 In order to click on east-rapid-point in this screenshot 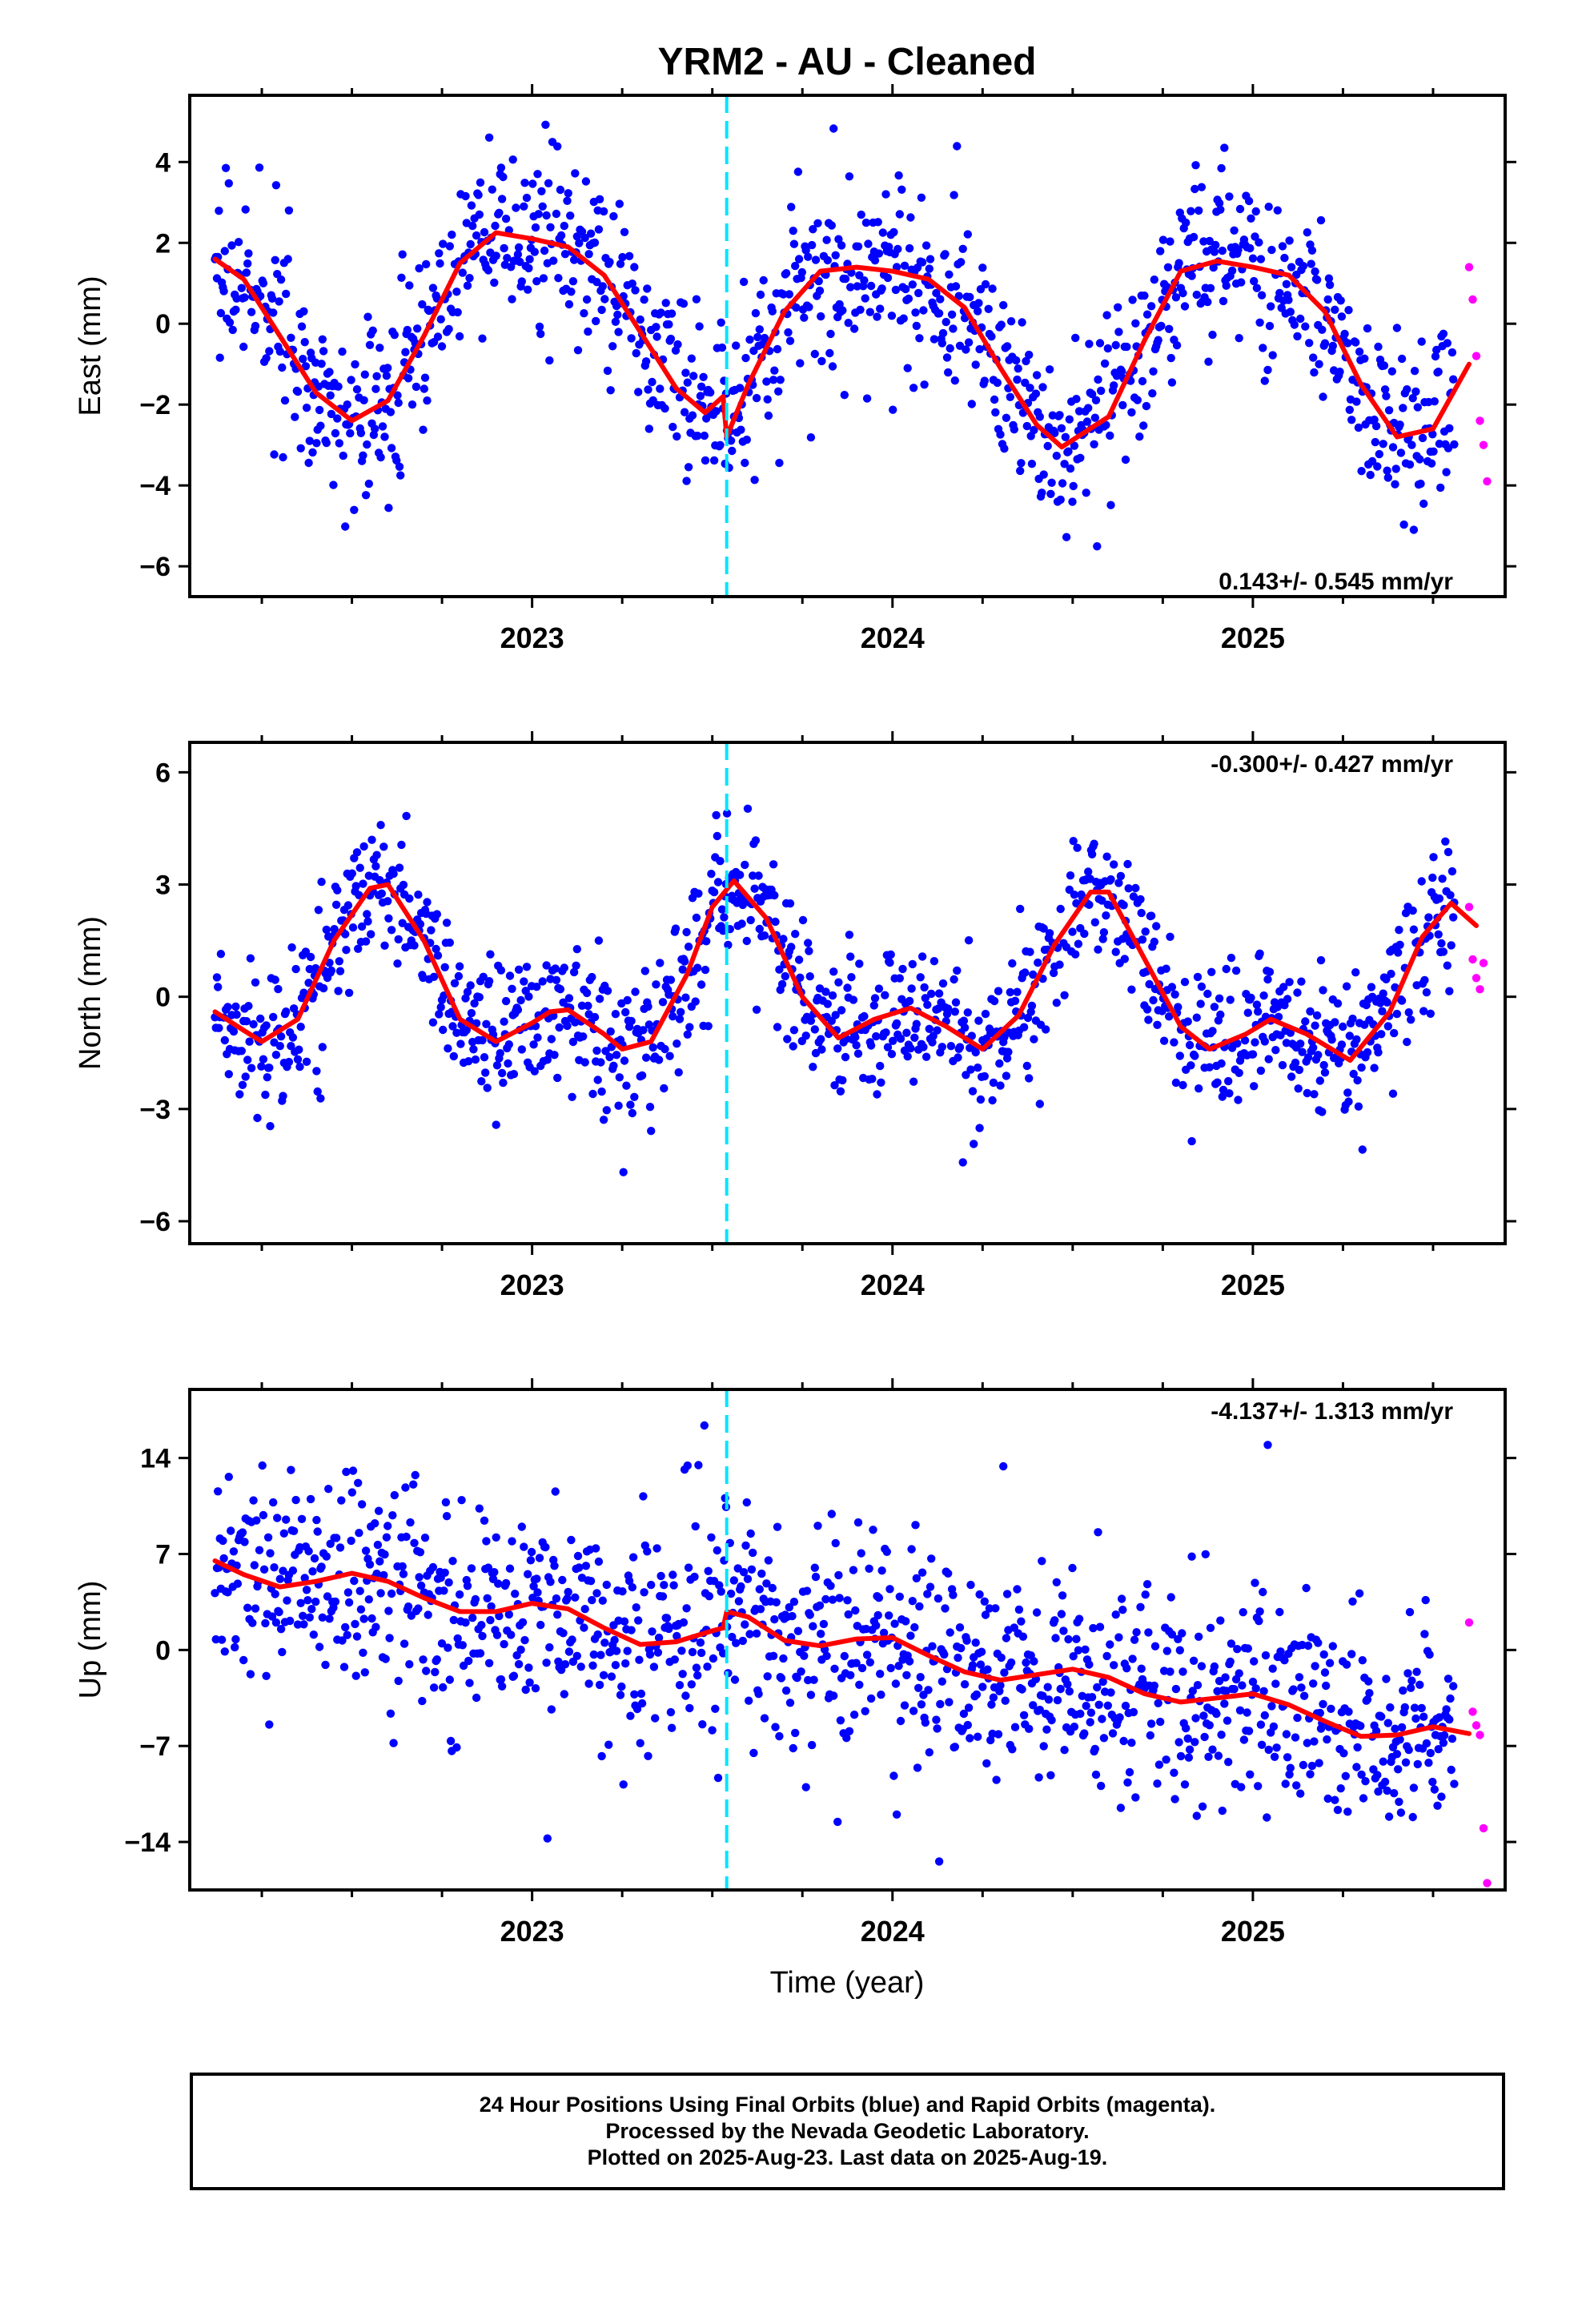, I will do `click(1484, 444)`.